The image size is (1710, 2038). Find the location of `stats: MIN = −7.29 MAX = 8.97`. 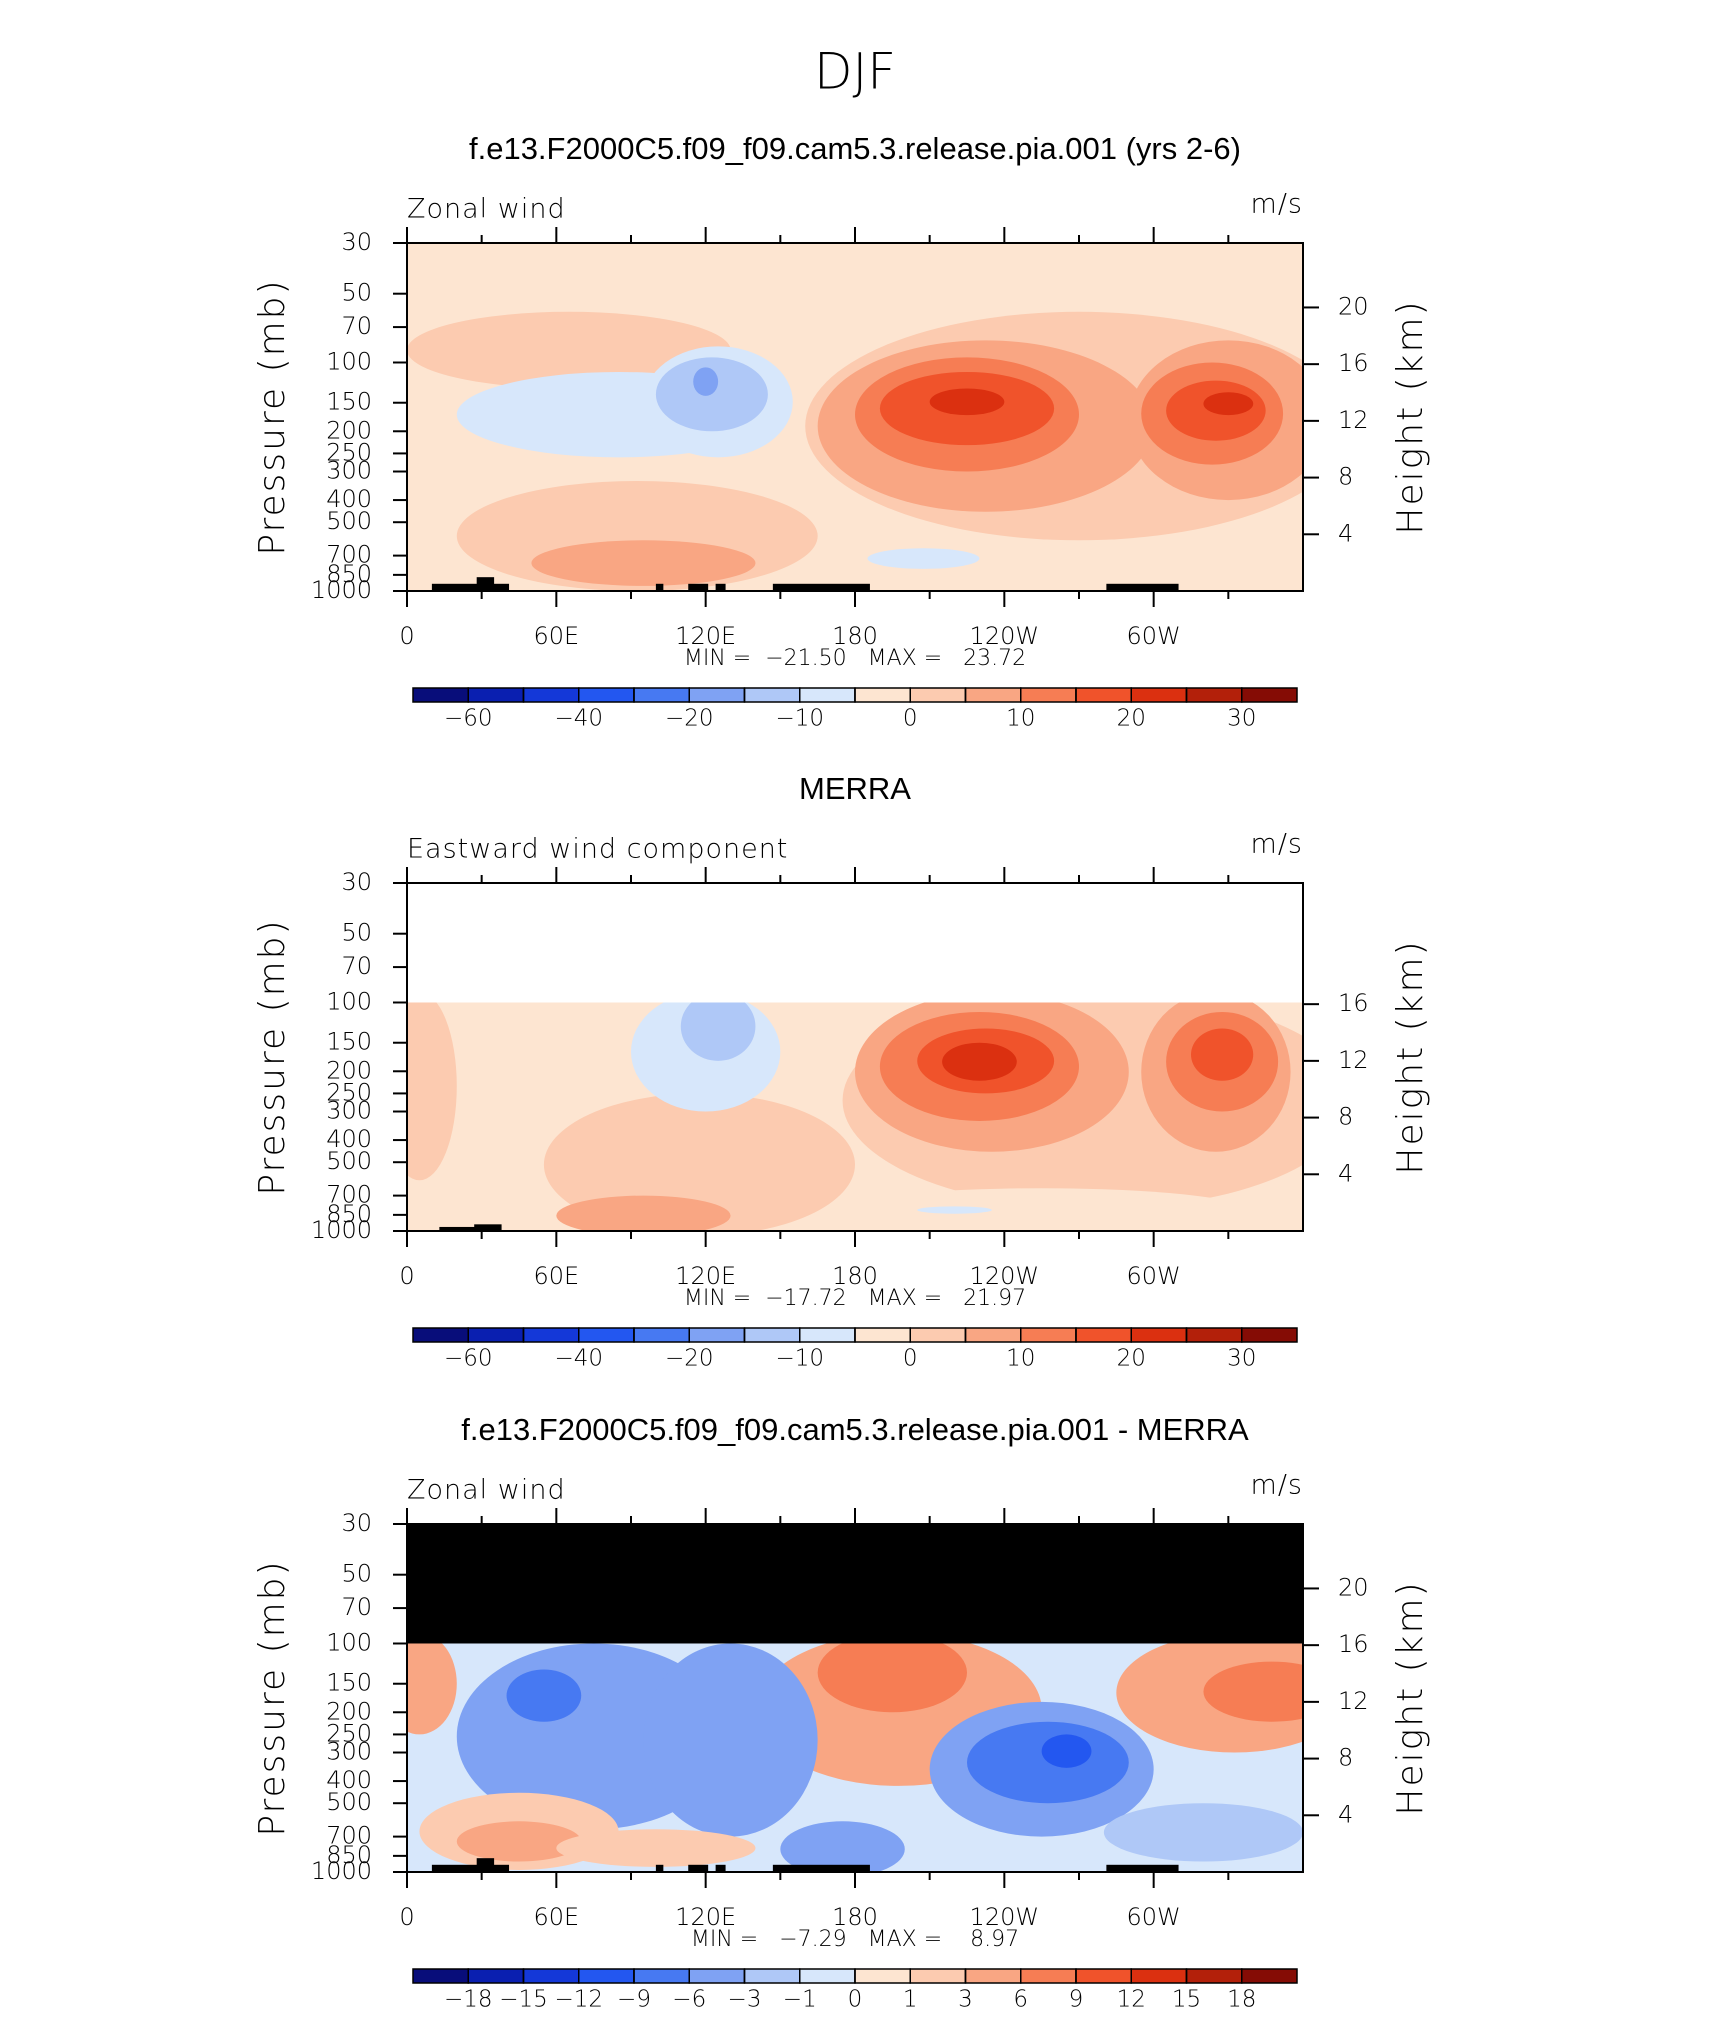

stats: MIN = −7.29 MAX = 8.97 is located at coordinates (855, 1939).